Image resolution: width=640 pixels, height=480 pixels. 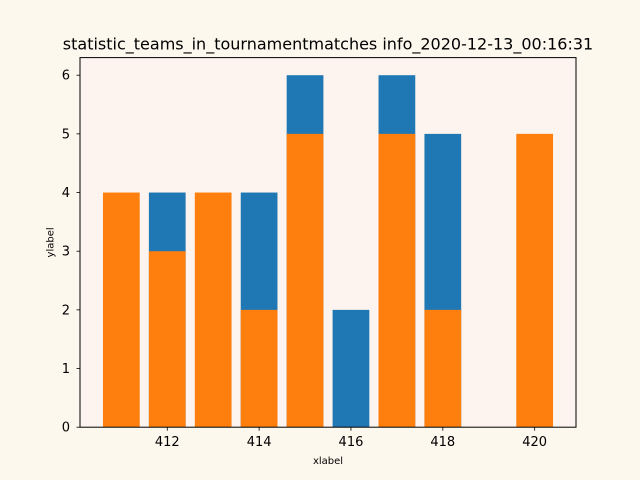 What do you see at coordinates (66, 369) in the screenshot?
I see `y-tick-label: 1` at bounding box center [66, 369].